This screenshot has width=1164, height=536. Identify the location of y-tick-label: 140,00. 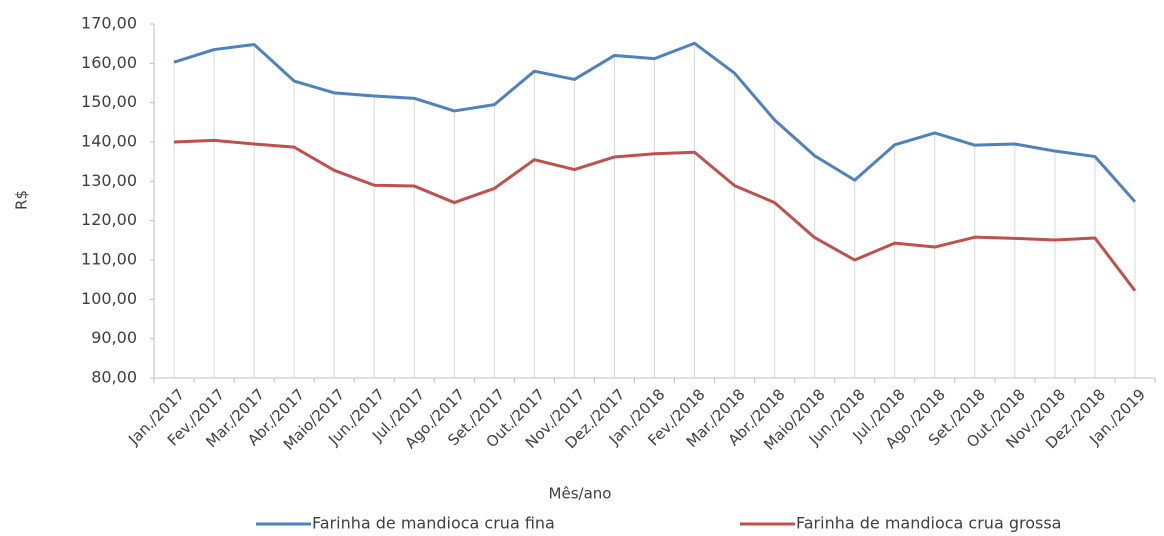
(109, 141).